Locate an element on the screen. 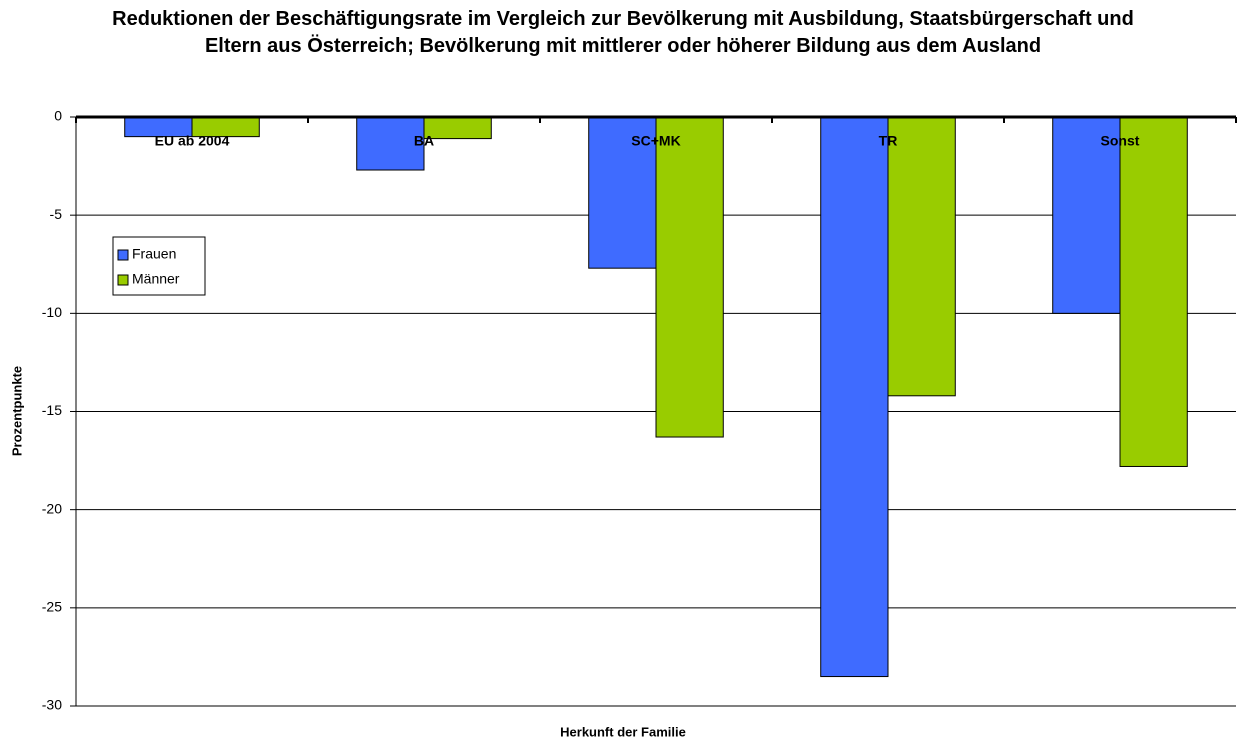 Image resolution: width=1246 pixels, height=744 pixels. x-tick-label: BA is located at coordinates (424, 141).